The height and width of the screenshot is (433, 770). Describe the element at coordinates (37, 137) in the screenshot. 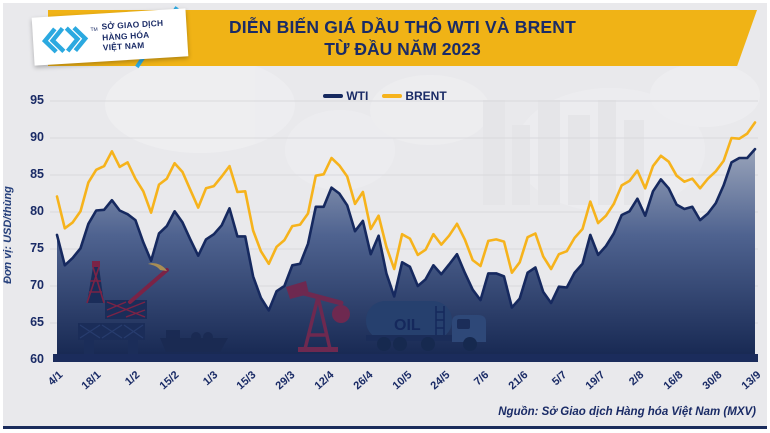

I see `y-tick-label: 90` at that location.